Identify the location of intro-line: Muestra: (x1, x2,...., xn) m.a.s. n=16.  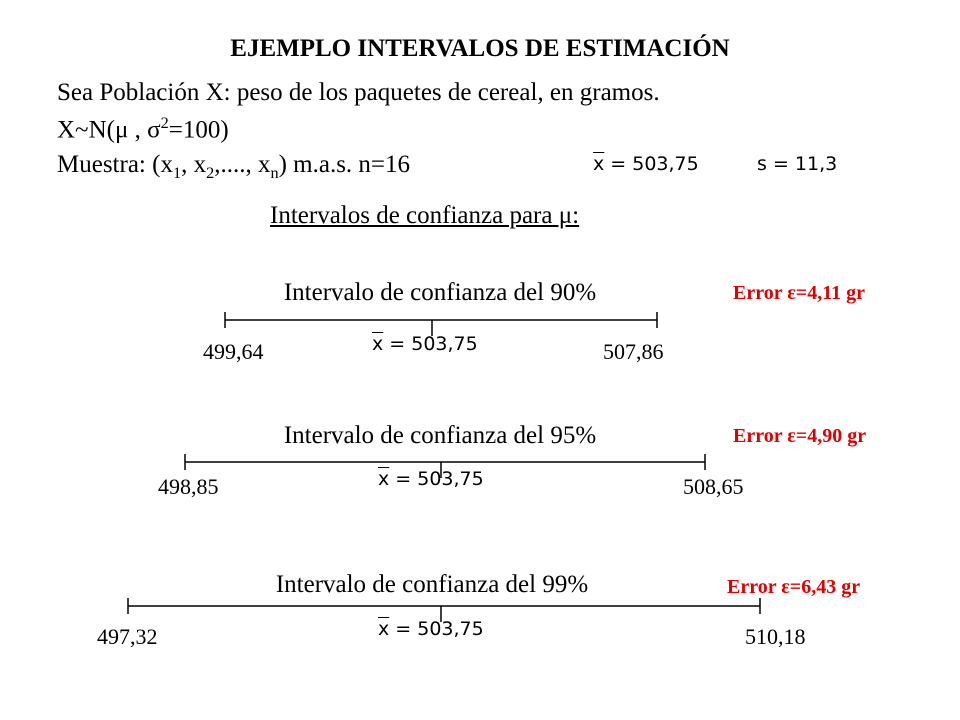
(233, 166).